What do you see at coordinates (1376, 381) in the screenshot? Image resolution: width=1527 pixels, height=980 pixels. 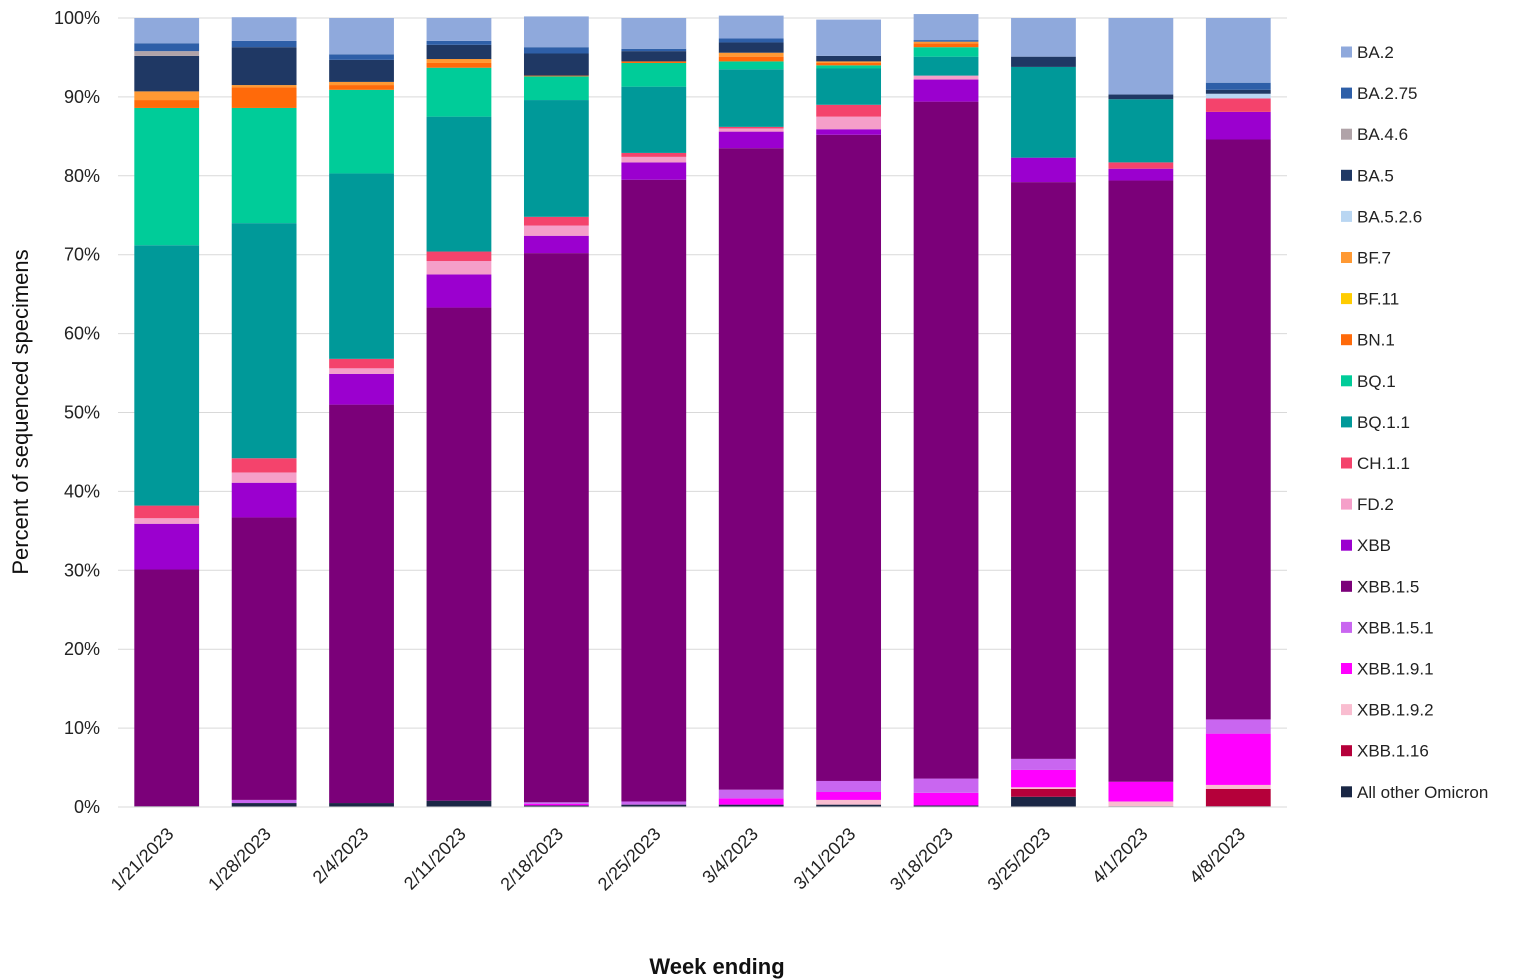 I see `legend-label: BQ.1` at bounding box center [1376, 381].